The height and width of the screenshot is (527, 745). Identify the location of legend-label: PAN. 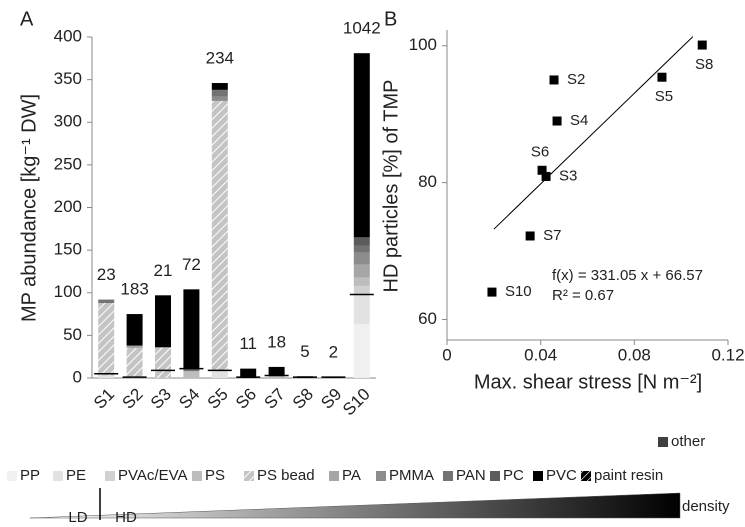
(471, 475).